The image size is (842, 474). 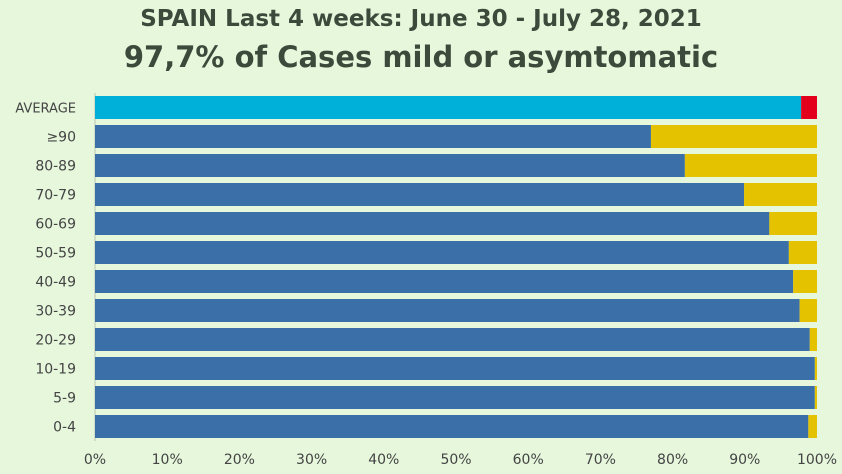 I want to click on bar-average-main, so click(x=448, y=107).